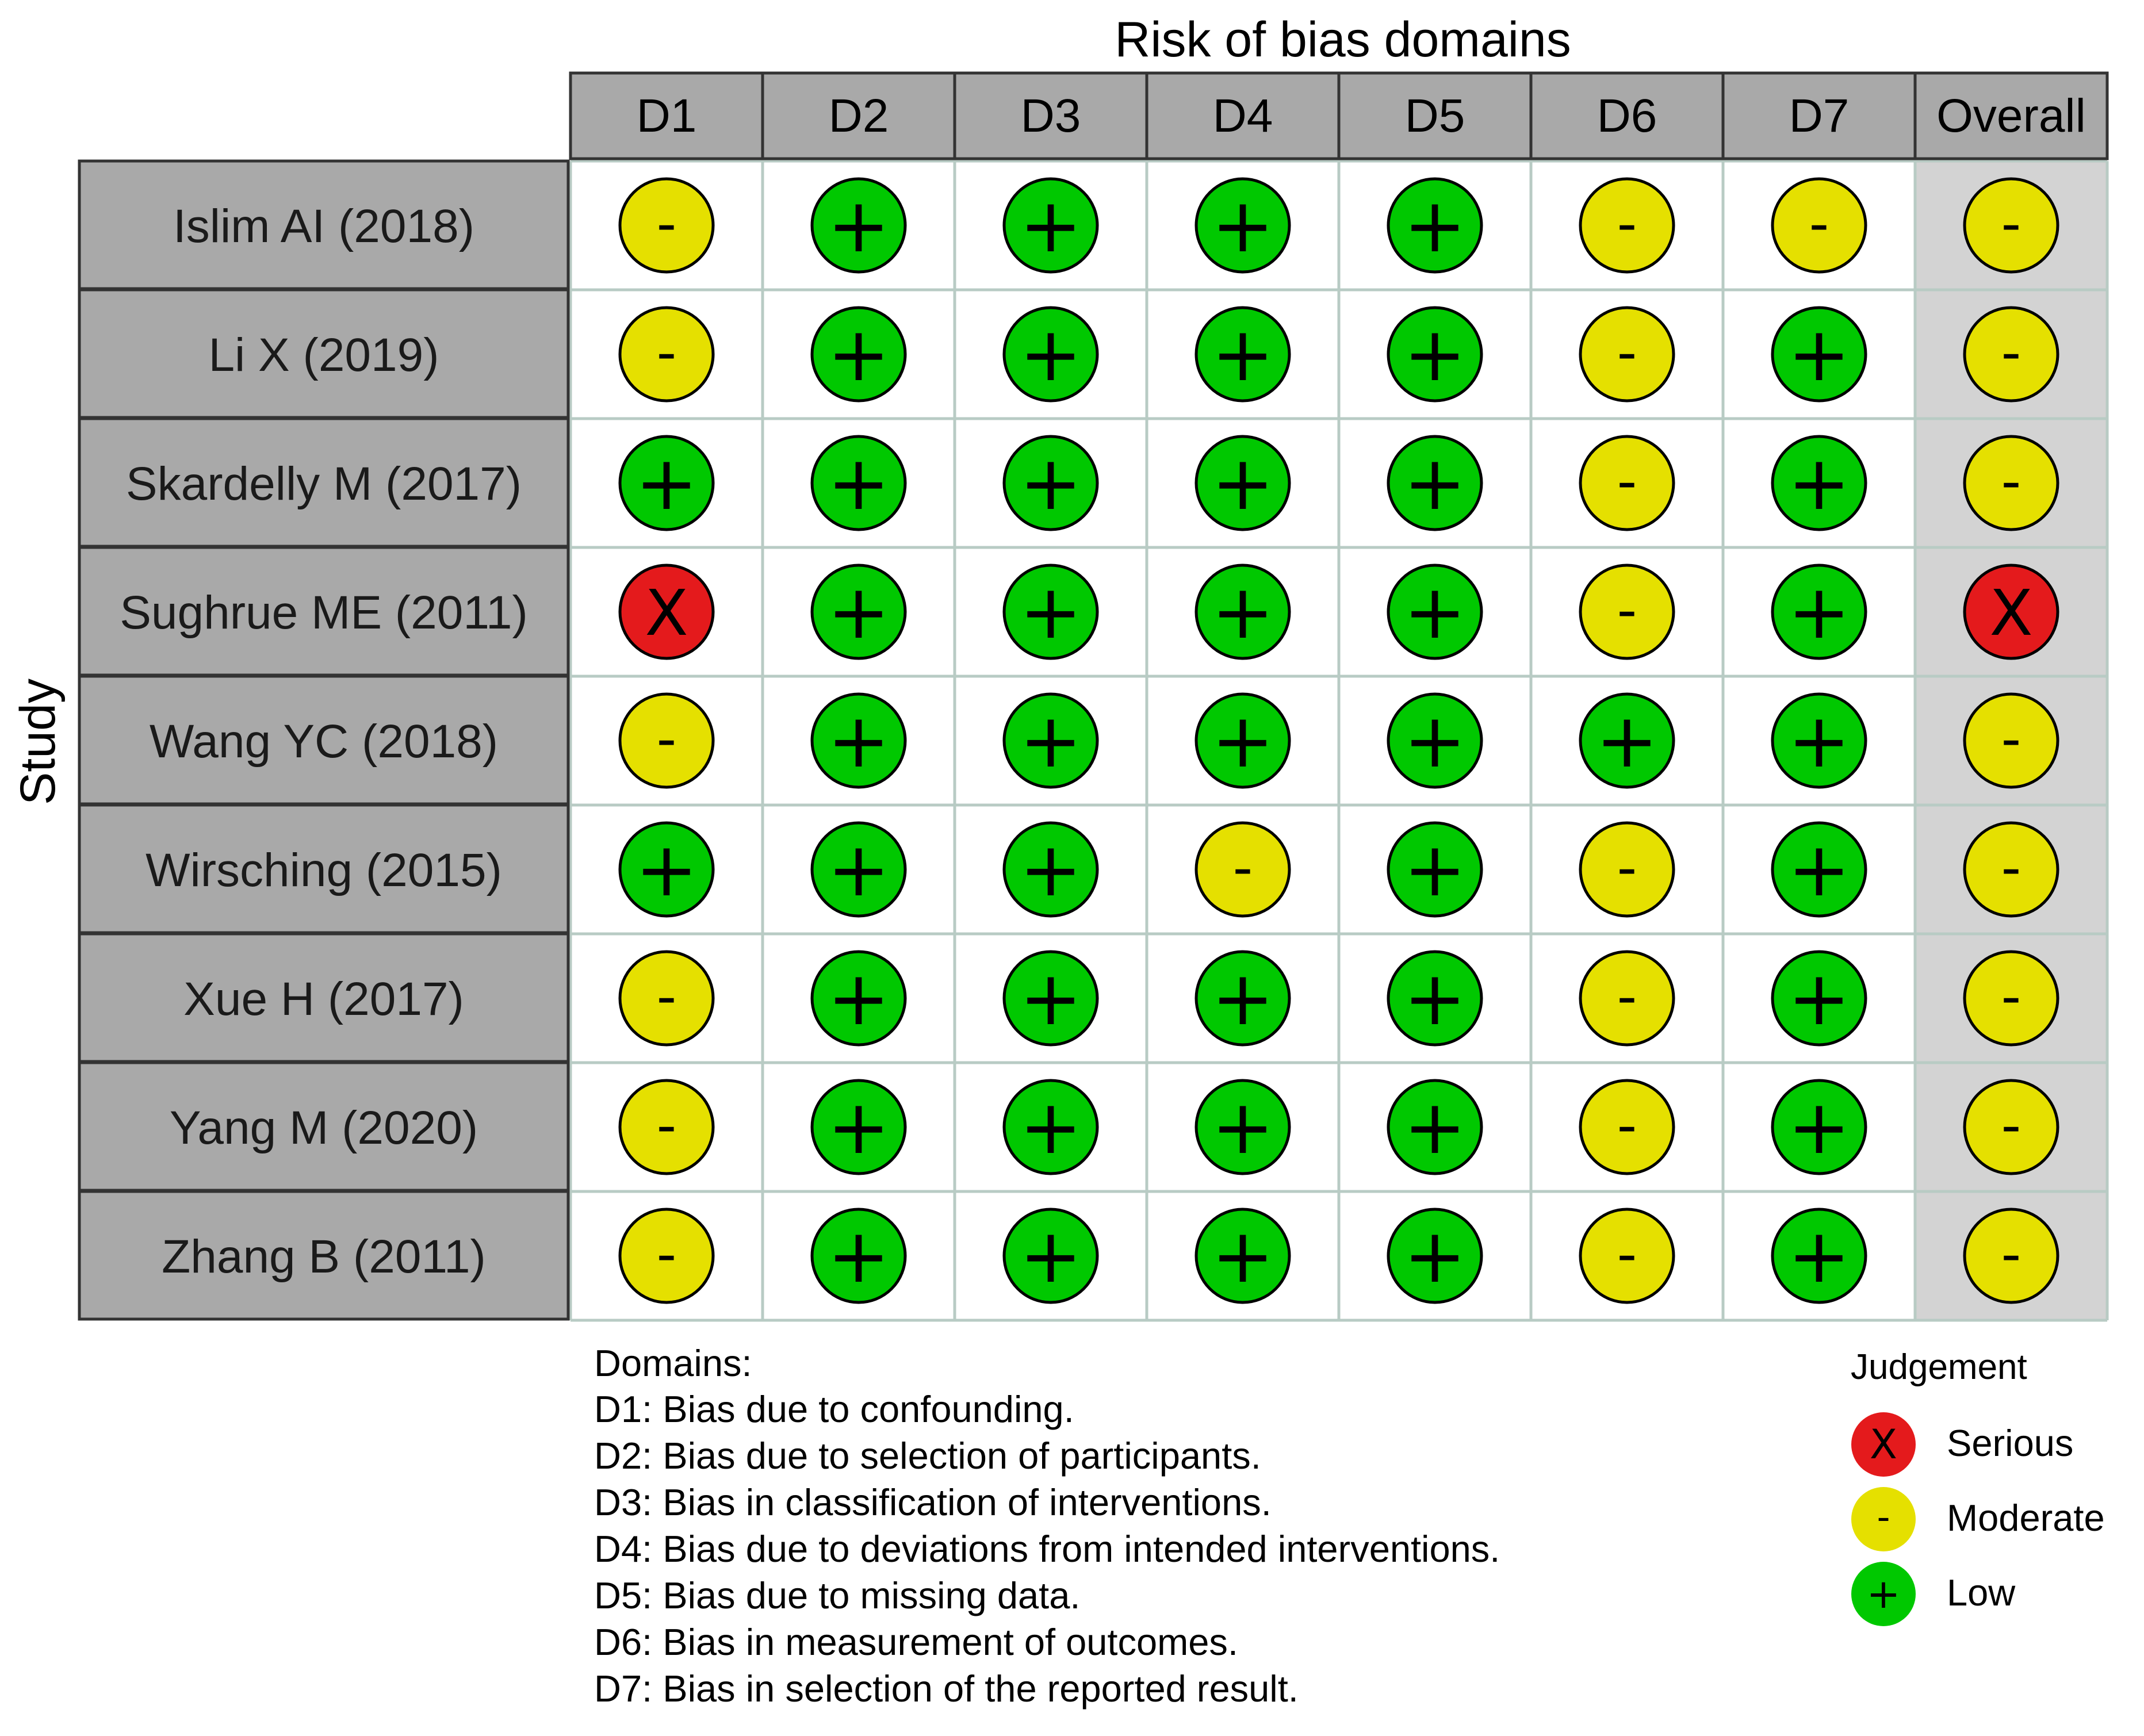  Describe the element at coordinates (666, 612) in the screenshot. I see `judgement-point: X` at that location.